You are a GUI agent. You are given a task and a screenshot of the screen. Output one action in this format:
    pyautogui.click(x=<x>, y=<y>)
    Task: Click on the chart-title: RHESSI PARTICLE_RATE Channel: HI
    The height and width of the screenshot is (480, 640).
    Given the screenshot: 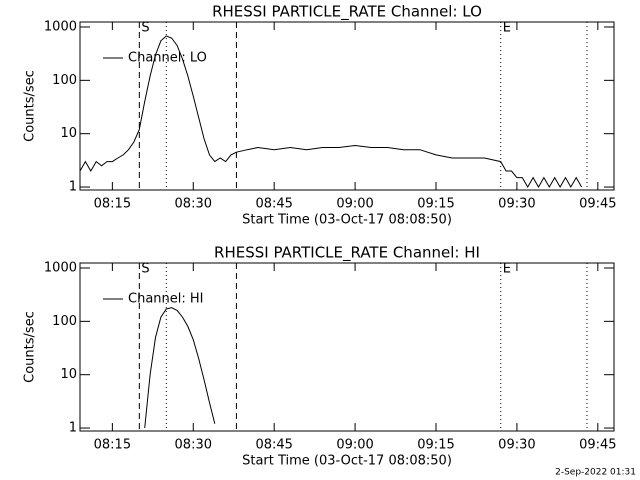 What is the action you would take?
    pyautogui.click(x=347, y=253)
    